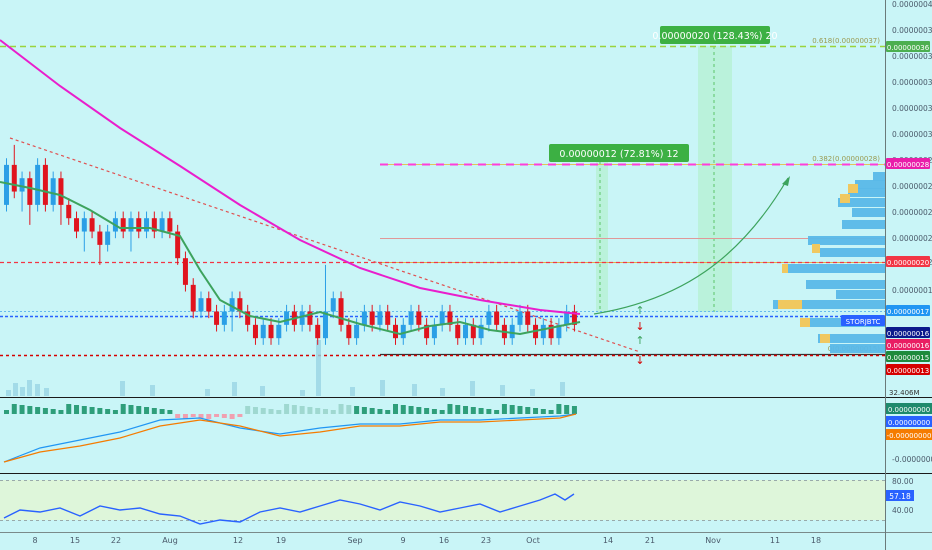  I want to click on price-tag-label: 0.00000036, so click(908, 48).